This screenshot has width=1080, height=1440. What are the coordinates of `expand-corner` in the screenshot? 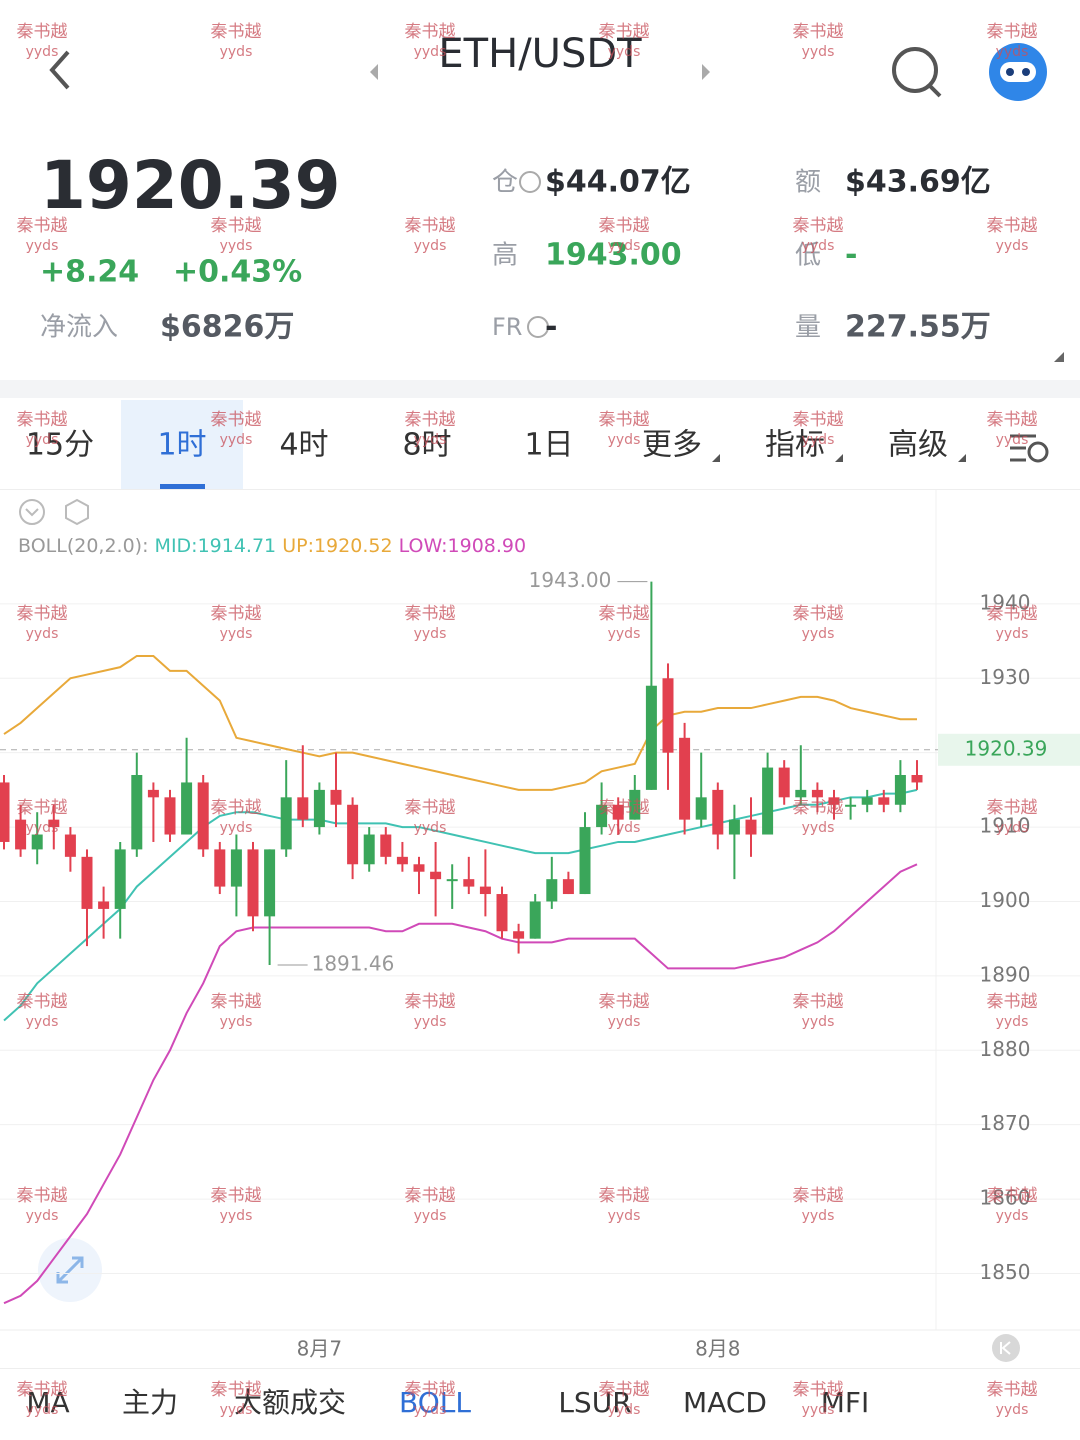 It's located at (1059, 357).